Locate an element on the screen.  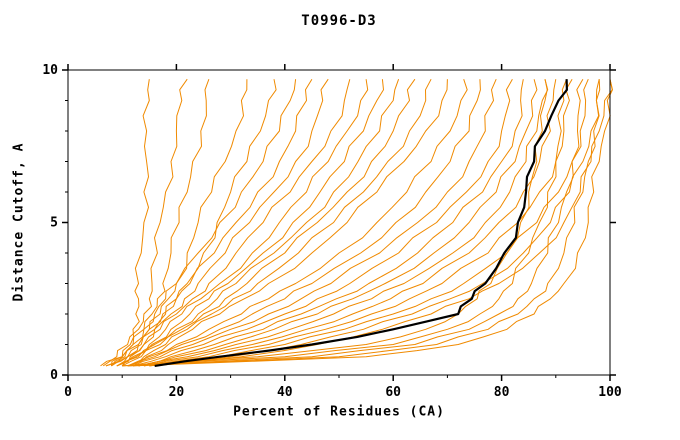
chart-title: T0996-D3 is located at coordinates (339, 21).